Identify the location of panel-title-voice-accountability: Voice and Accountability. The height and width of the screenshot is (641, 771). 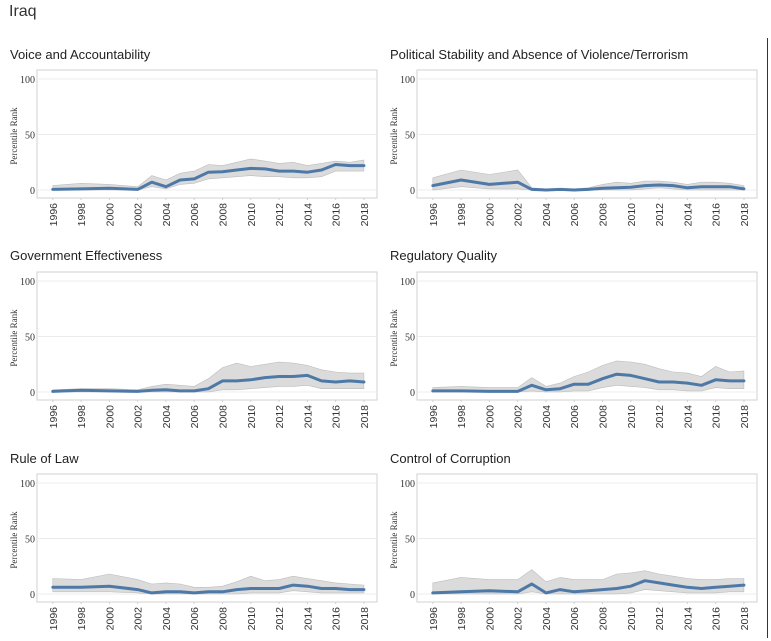
(80, 54).